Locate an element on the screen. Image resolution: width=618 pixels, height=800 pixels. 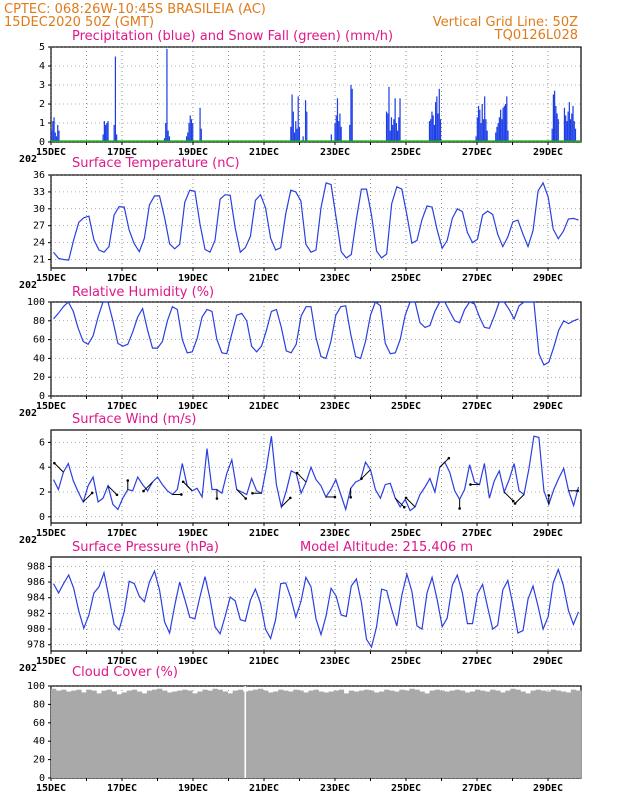
x-tick-label: 25DEC is located at coordinates (406, 278).